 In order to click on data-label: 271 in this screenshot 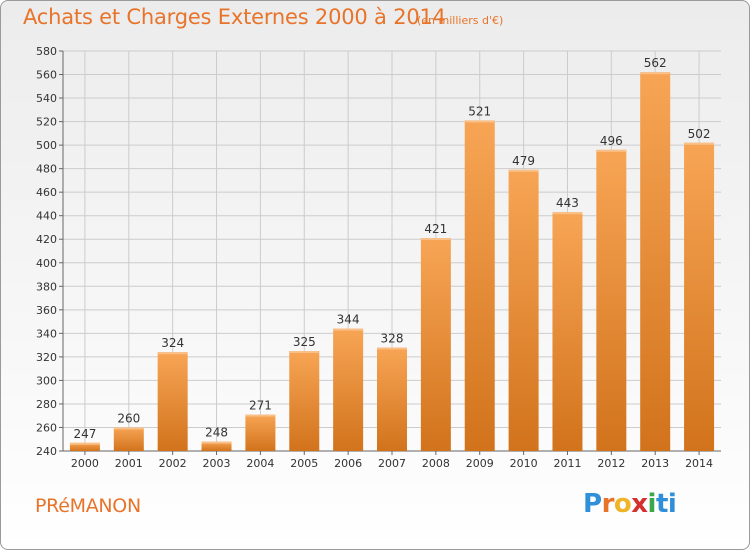, I will do `click(260, 406)`.